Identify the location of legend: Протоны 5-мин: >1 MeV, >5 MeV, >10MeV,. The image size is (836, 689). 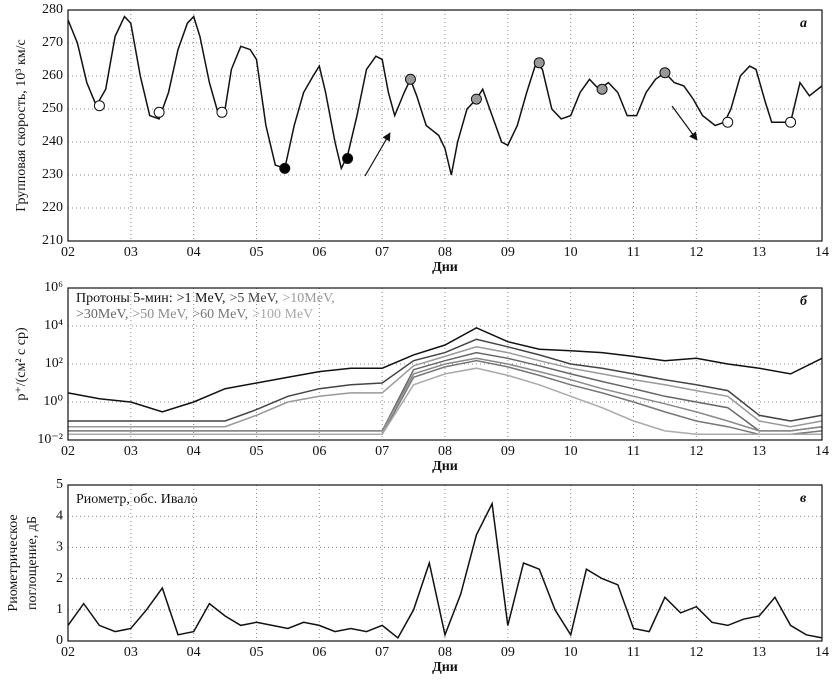
(205, 298).